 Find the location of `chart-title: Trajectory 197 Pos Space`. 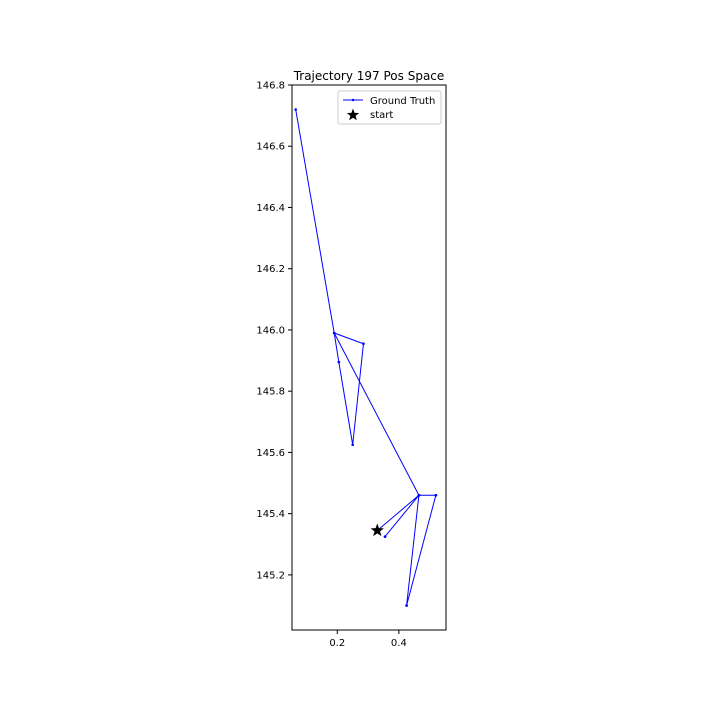

chart-title: Trajectory 197 Pos Space is located at coordinates (369, 76).